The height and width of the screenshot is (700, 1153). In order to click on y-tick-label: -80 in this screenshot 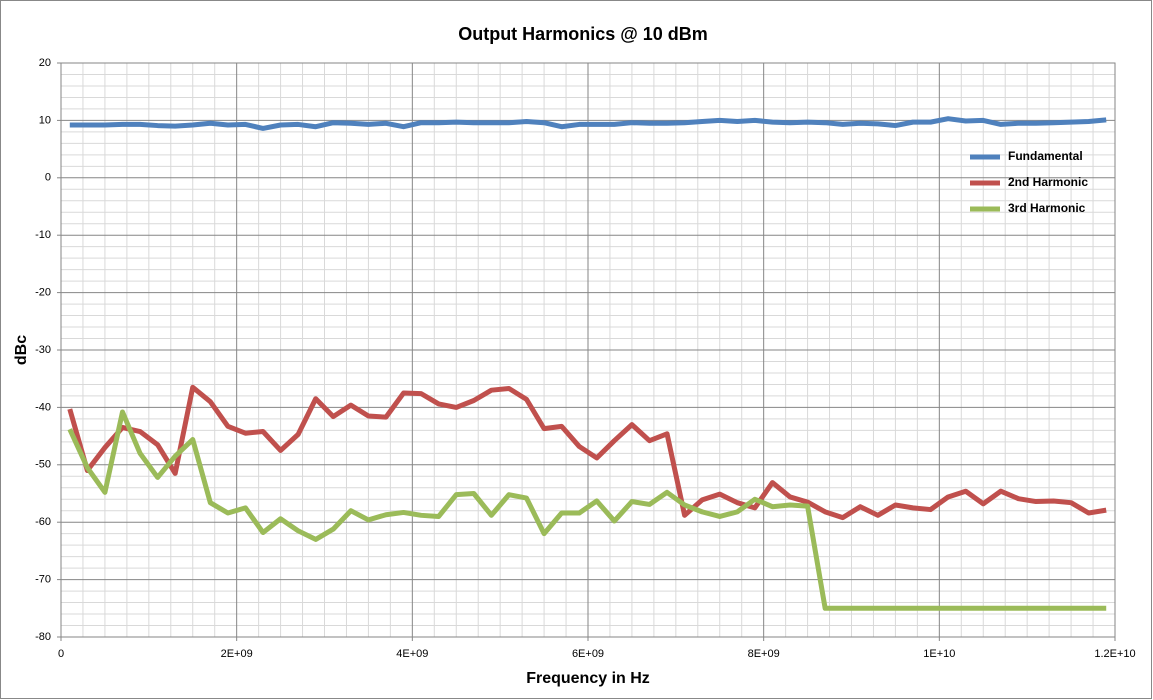, I will do `click(43, 637)`.